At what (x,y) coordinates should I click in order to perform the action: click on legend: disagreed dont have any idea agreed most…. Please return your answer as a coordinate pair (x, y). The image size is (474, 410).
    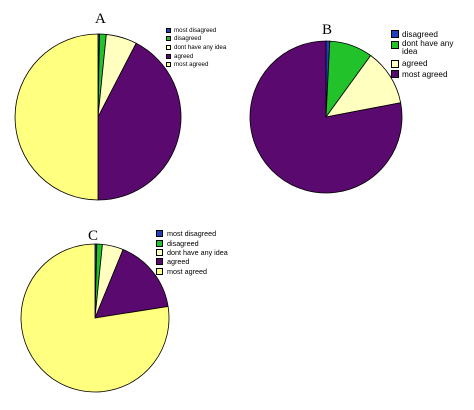
    Looking at the image, I should click on (427, 54).